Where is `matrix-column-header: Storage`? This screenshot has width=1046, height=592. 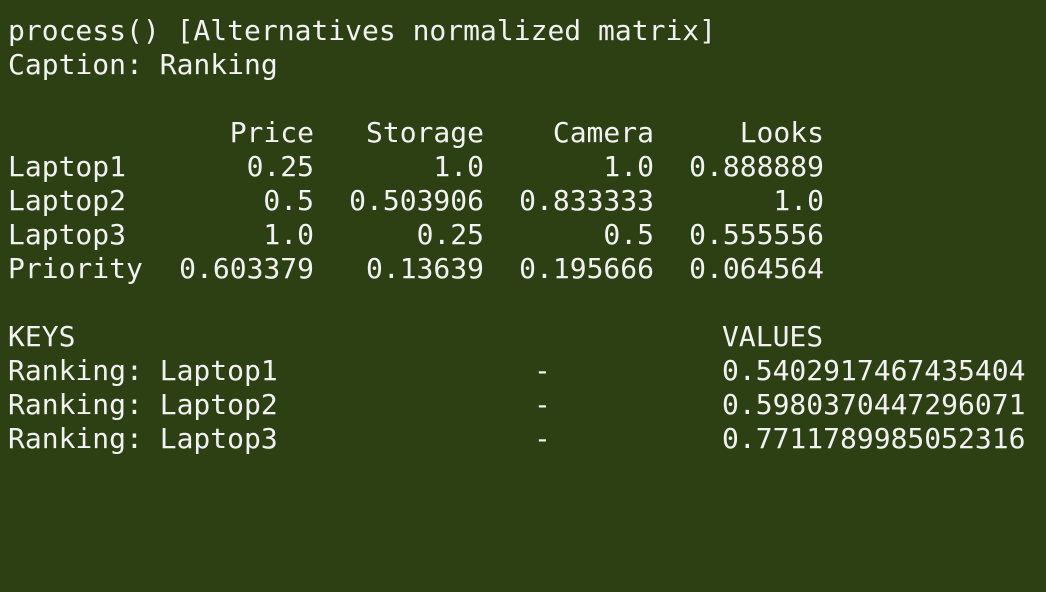
matrix-column-header: Storage is located at coordinates (424, 132).